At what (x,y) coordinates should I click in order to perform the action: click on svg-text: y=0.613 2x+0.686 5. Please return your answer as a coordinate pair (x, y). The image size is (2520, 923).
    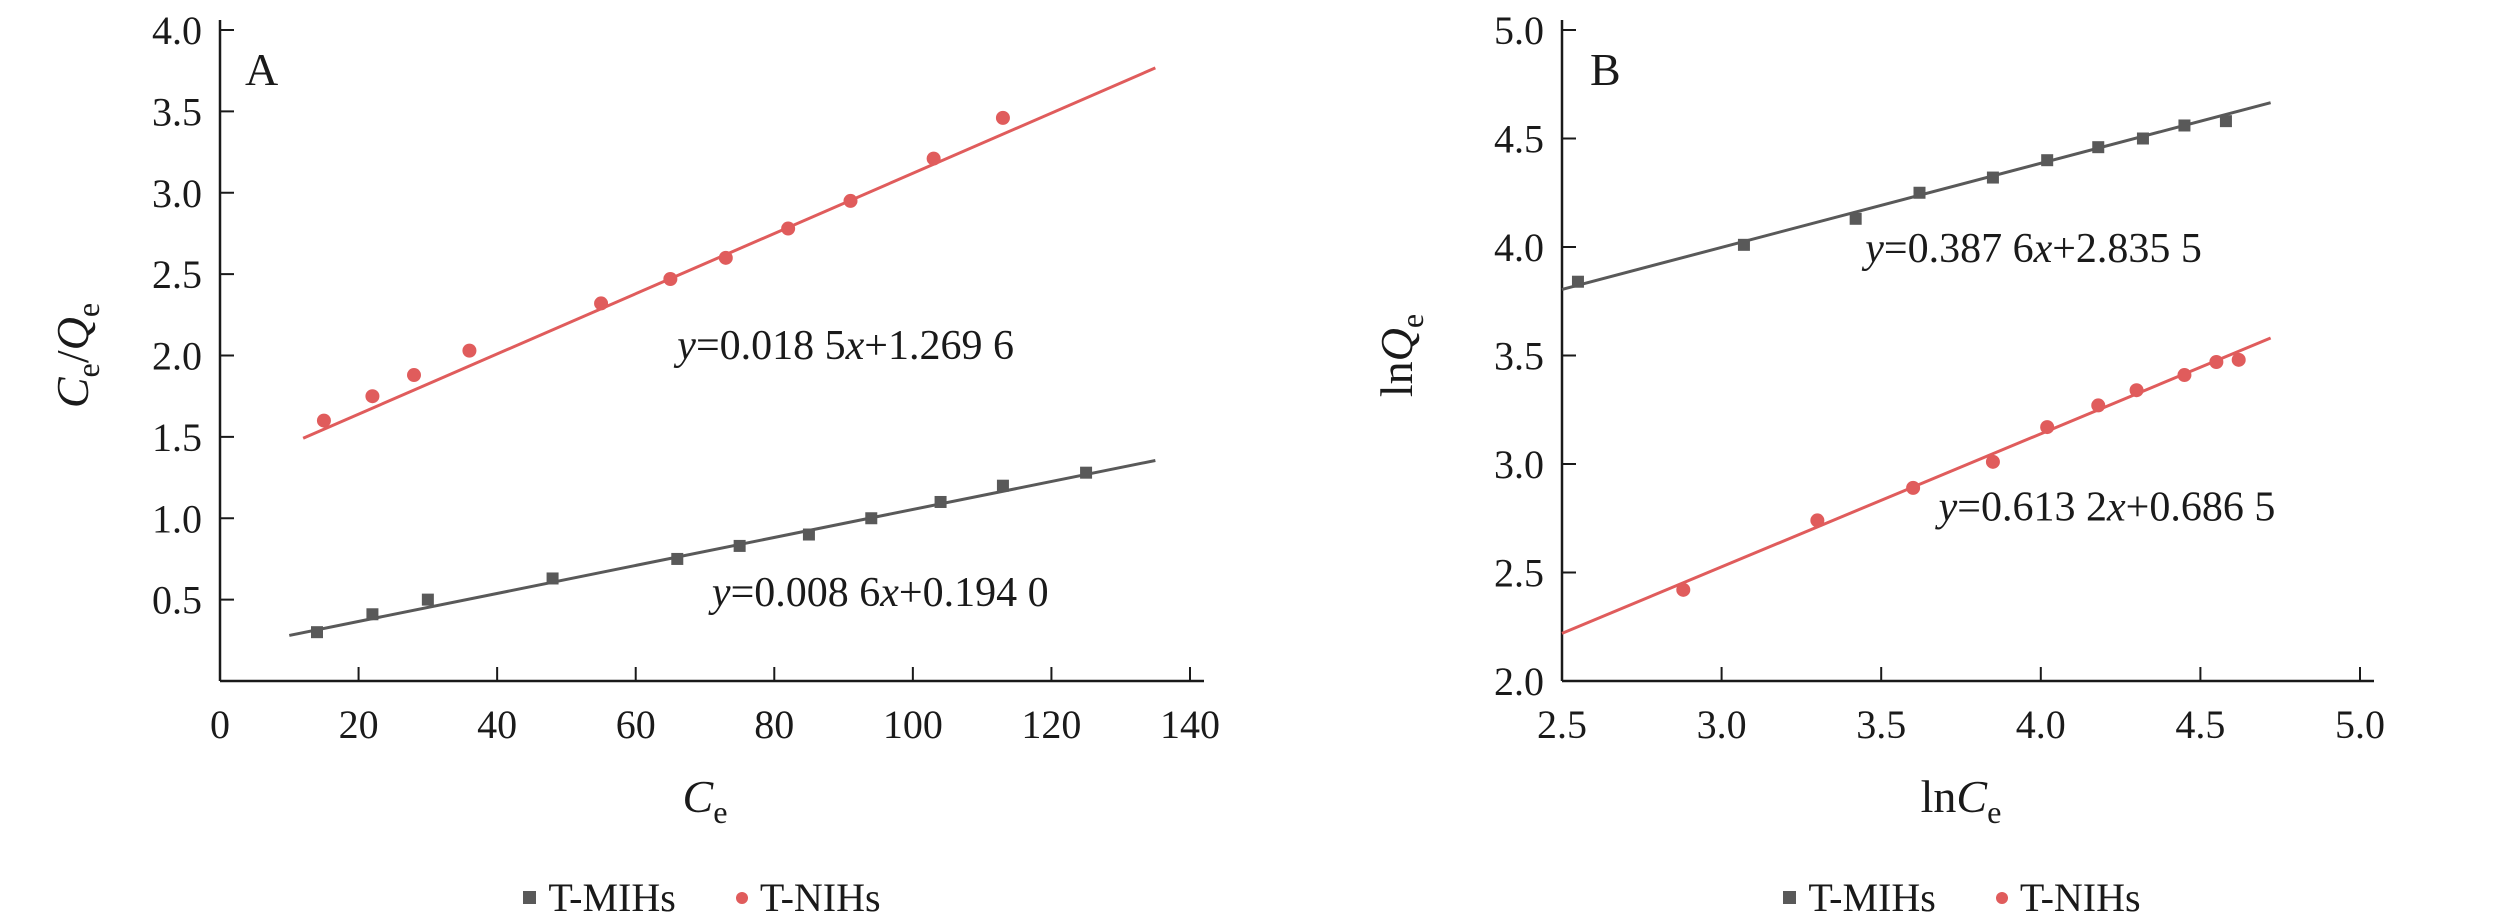
    Looking at the image, I should click on (2105, 507).